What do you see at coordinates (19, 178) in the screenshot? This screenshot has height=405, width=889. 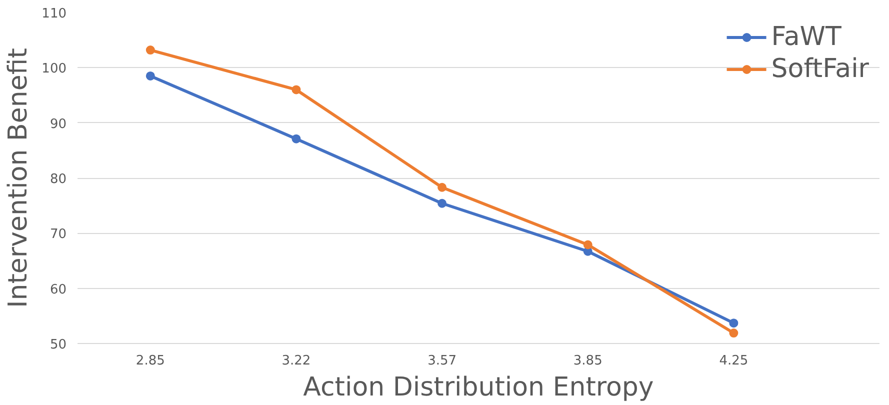 I see `y-axis-title: Intervention Benefit` at bounding box center [19, 178].